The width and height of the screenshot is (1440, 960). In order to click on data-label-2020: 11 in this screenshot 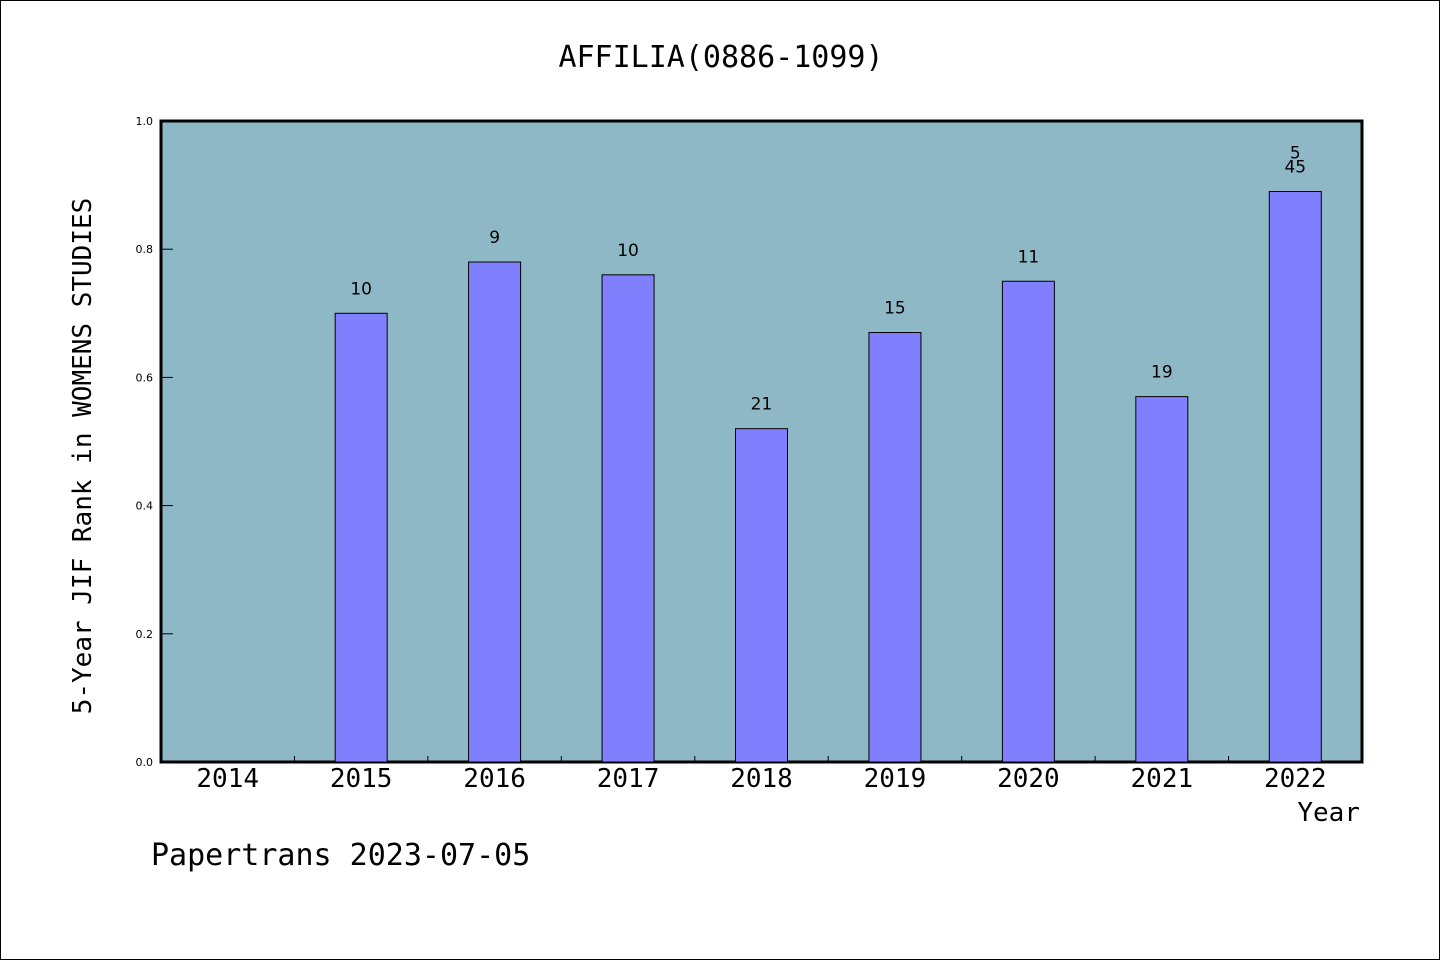, I will do `click(1029, 257)`.